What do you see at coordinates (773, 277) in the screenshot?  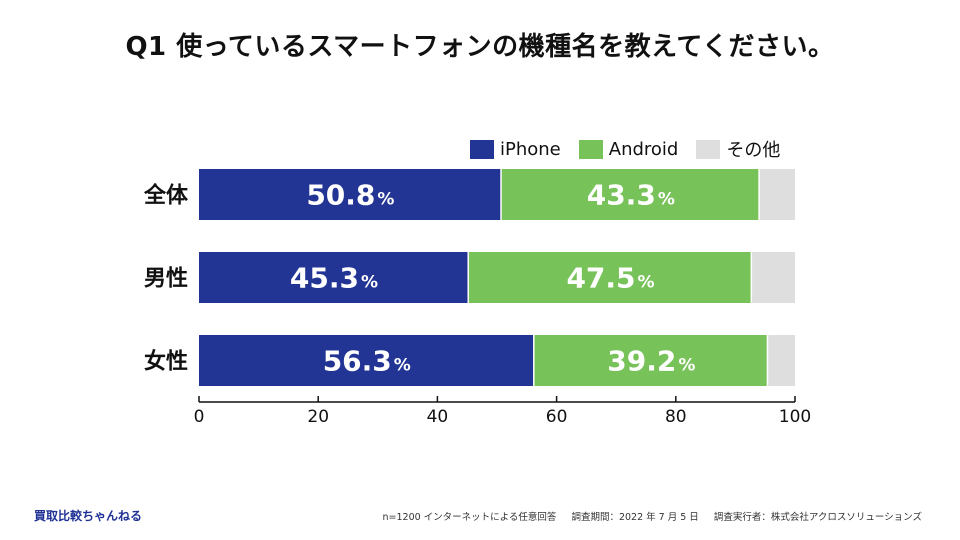 I see `bar-その他-1` at bounding box center [773, 277].